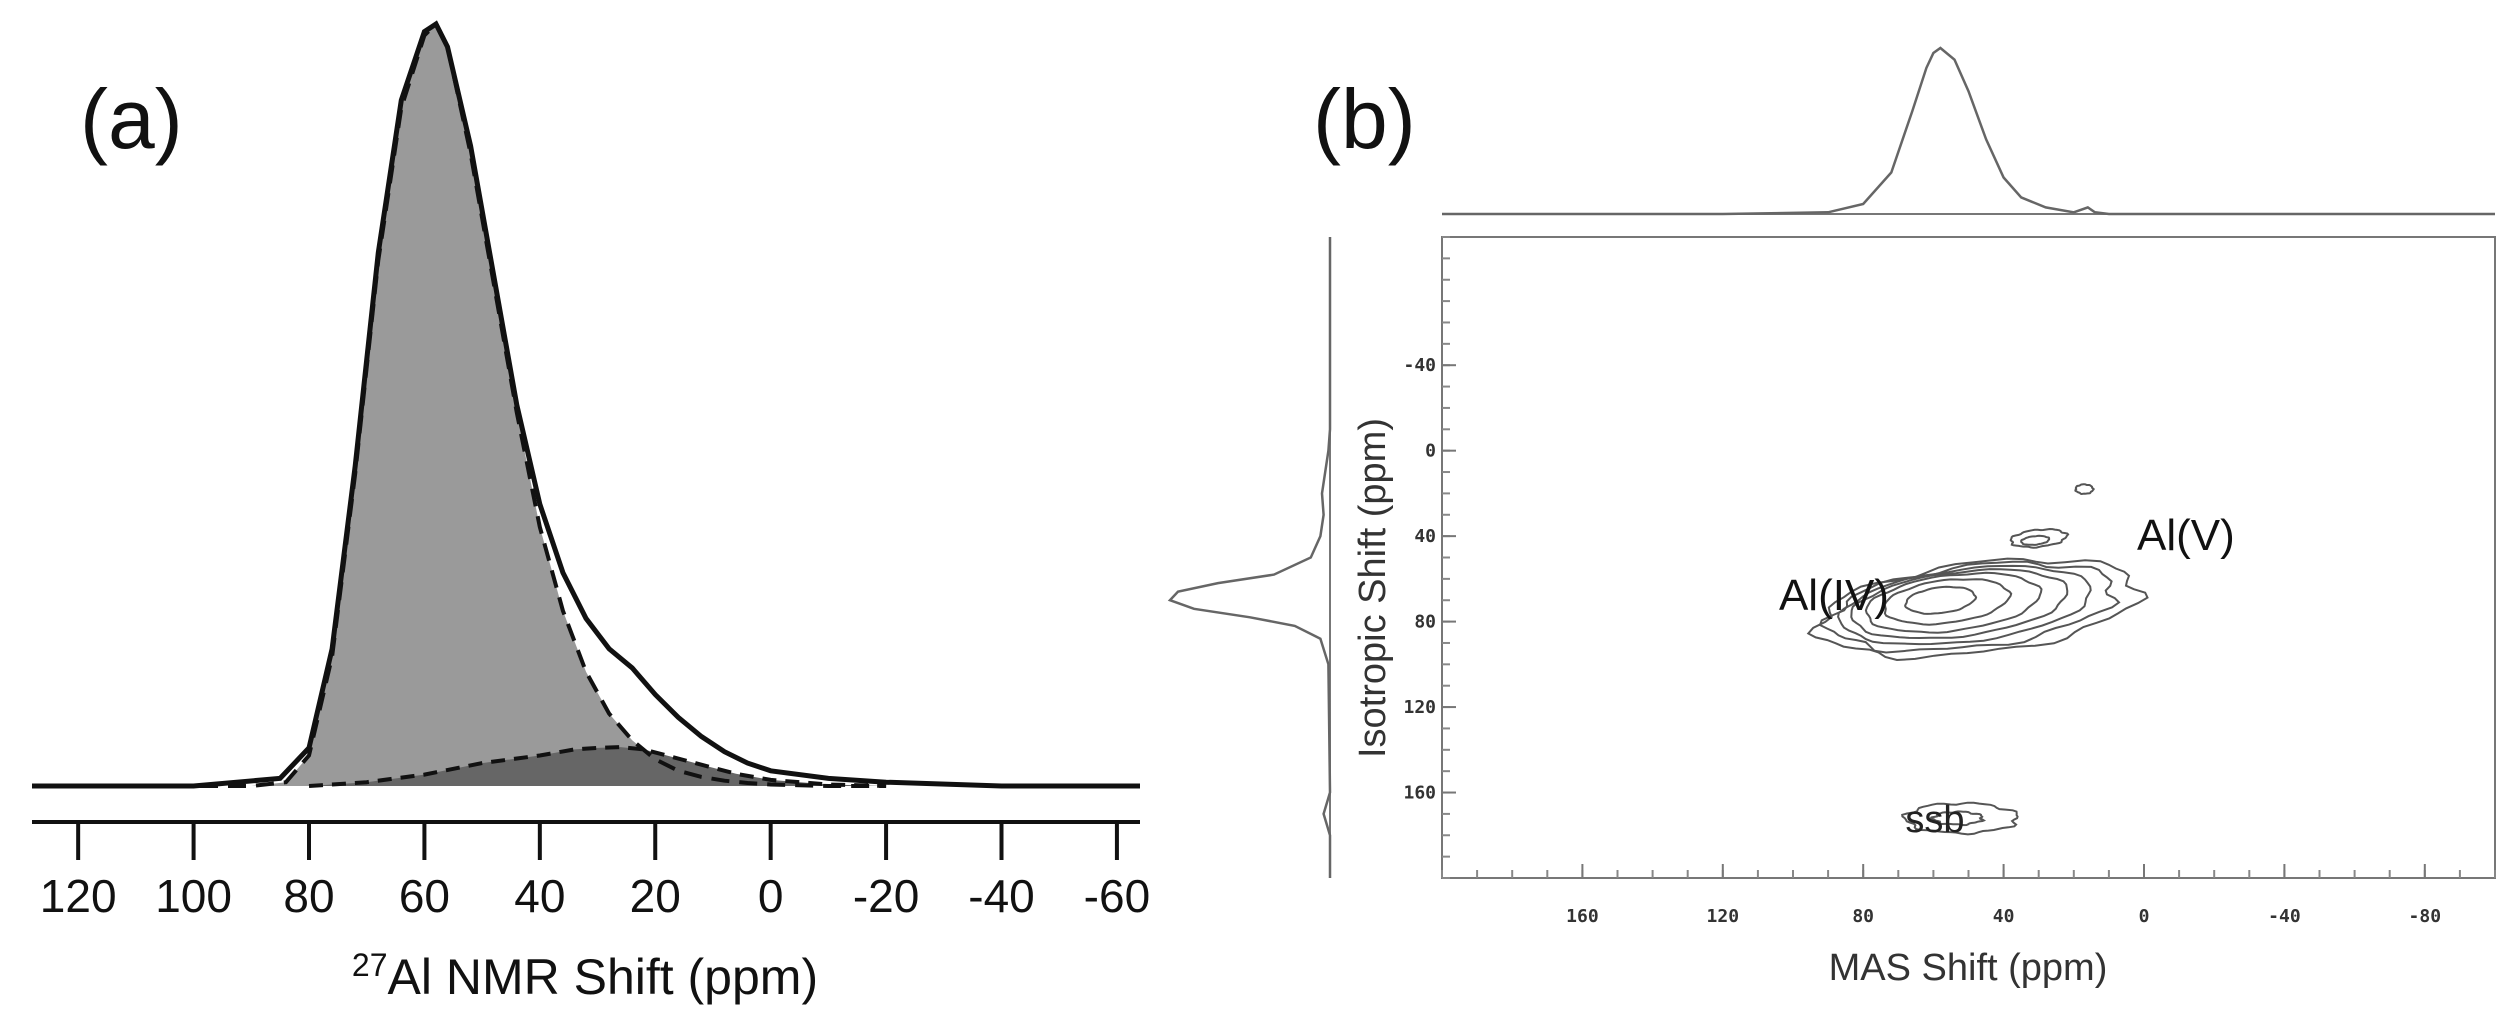 This screenshot has height=1029, width=2511. What do you see at coordinates (370, 965) in the screenshot?
I see `x-axis-title-superscript: 27` at bounding box center [370, 965].